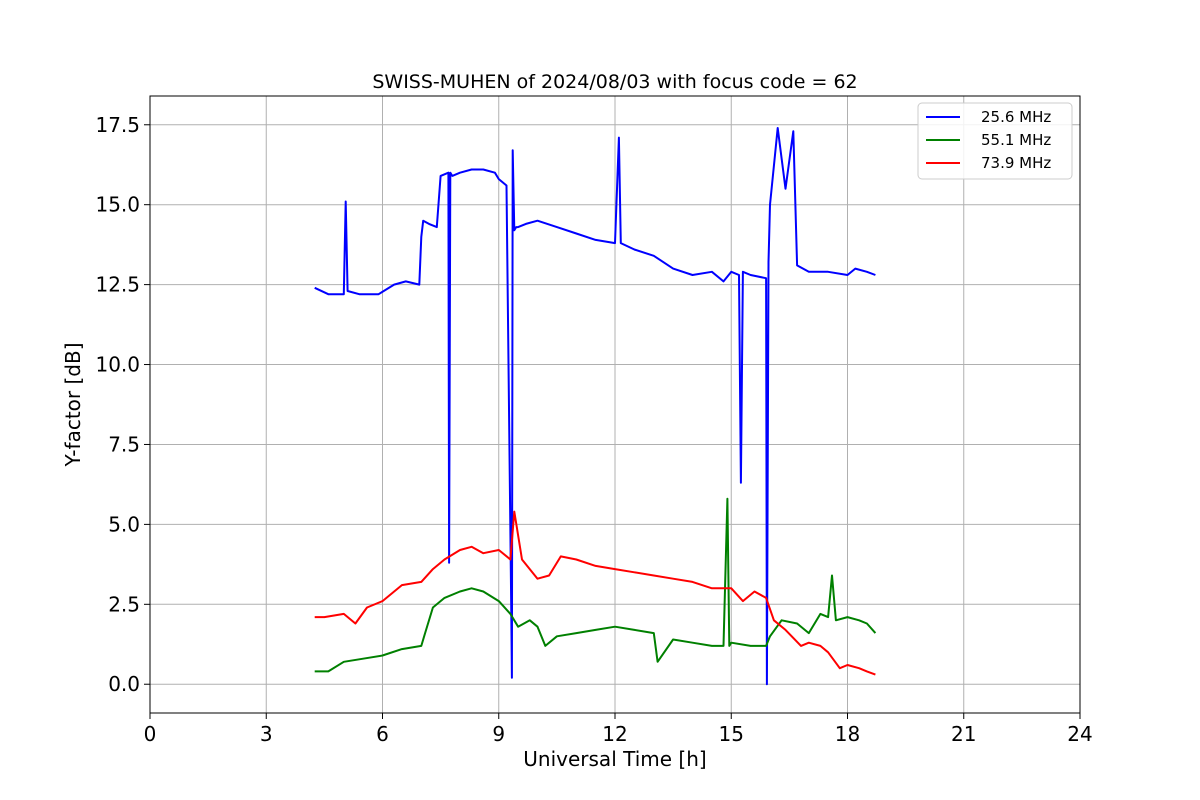  I want to click on y-tick-label: 15.0, so click(117, 205).